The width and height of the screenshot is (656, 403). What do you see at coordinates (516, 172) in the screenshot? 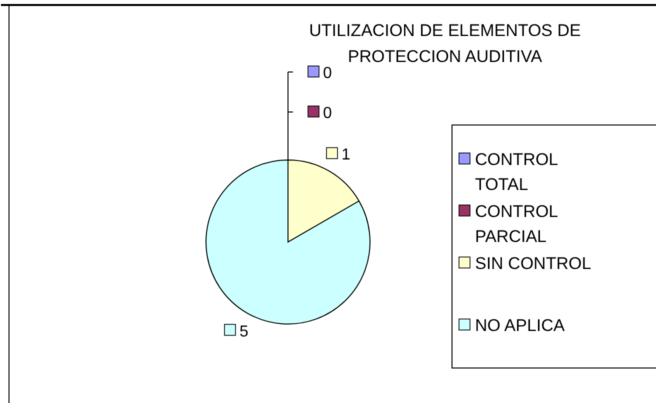
I see `legend-label: CONTROL TOTAL` at bounding box center [516, 172].